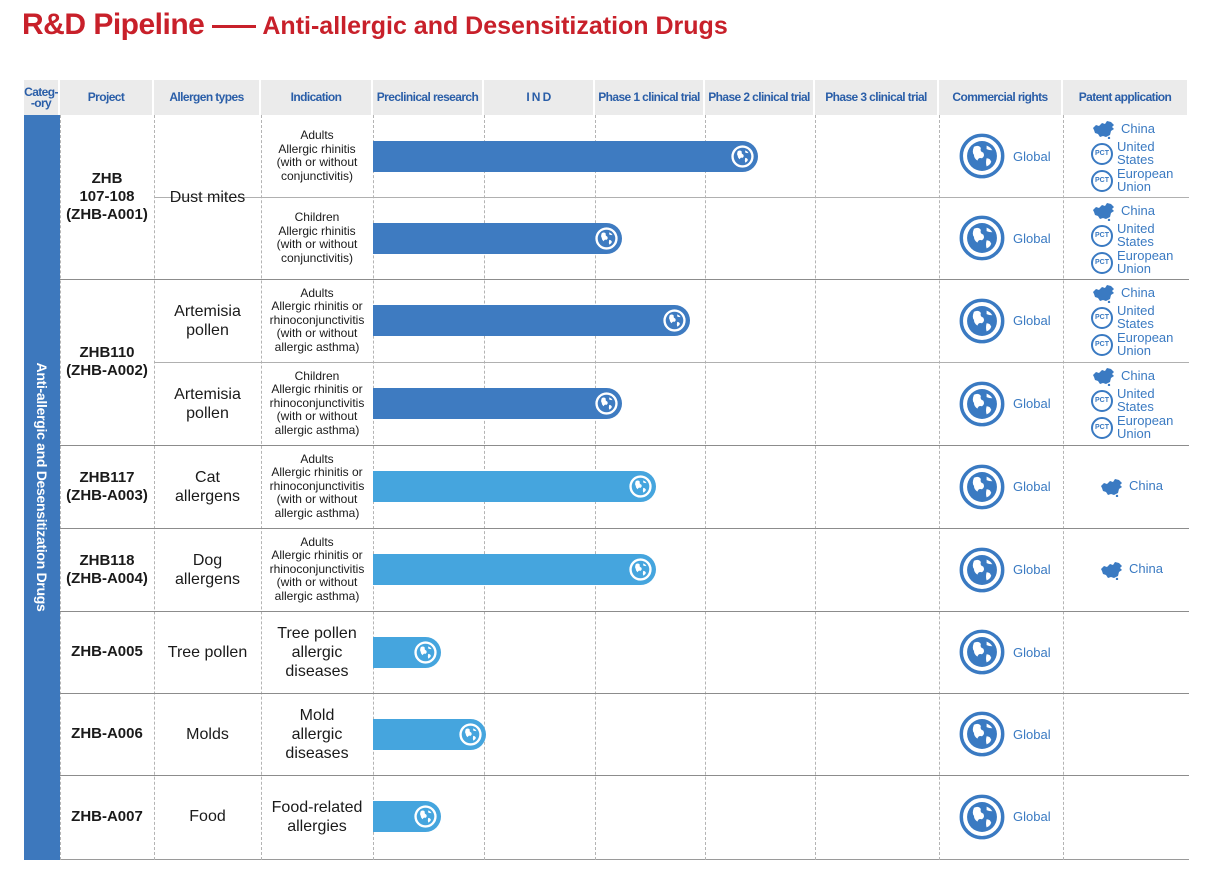 The width and height of the screenshot is (1224, 884). I want to click on patent-label: European Union, so click(1145, 427).